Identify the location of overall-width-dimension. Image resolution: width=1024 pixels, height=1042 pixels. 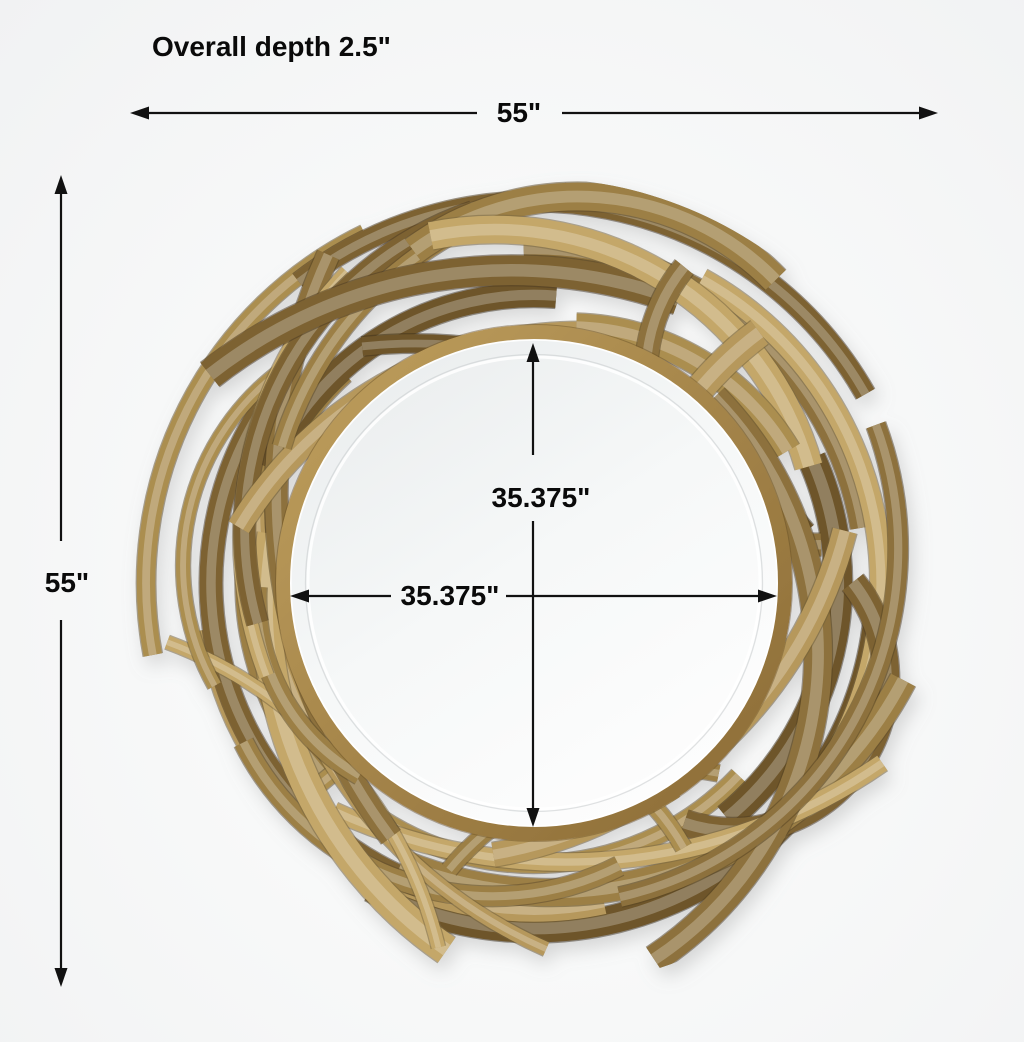
(534, 113).